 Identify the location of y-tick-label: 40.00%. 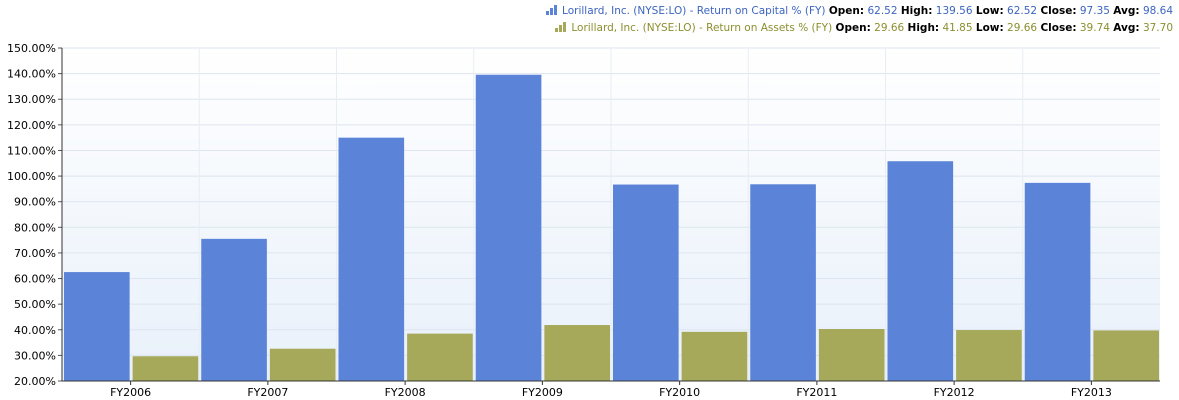
(35, 330).